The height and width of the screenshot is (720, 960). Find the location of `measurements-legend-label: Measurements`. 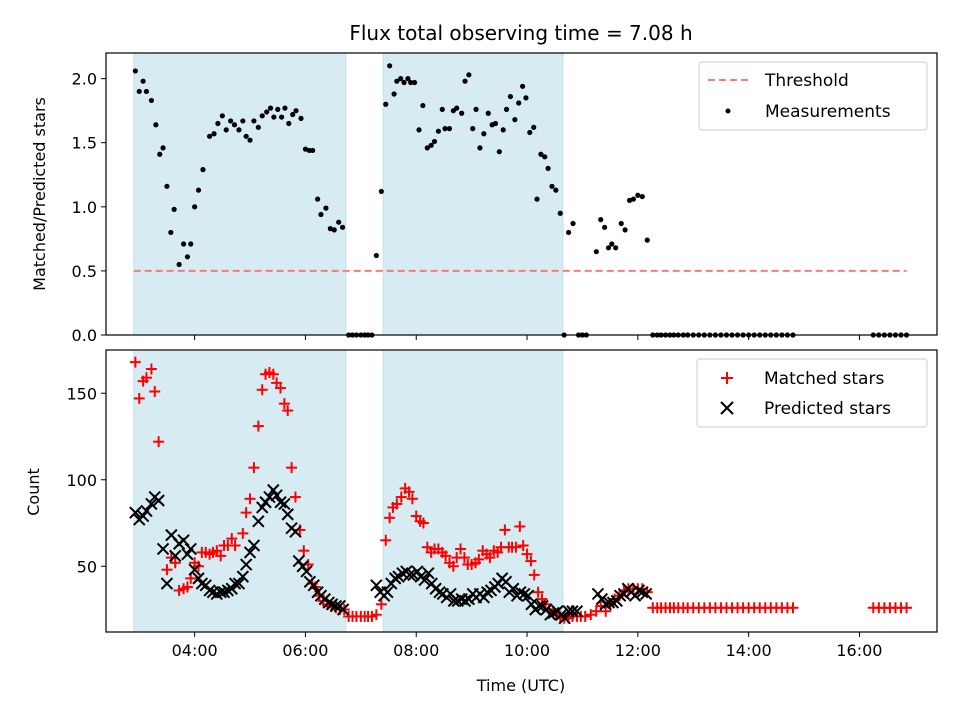

measurements-legend-label: Measurements is located at coordinates (828, 112).